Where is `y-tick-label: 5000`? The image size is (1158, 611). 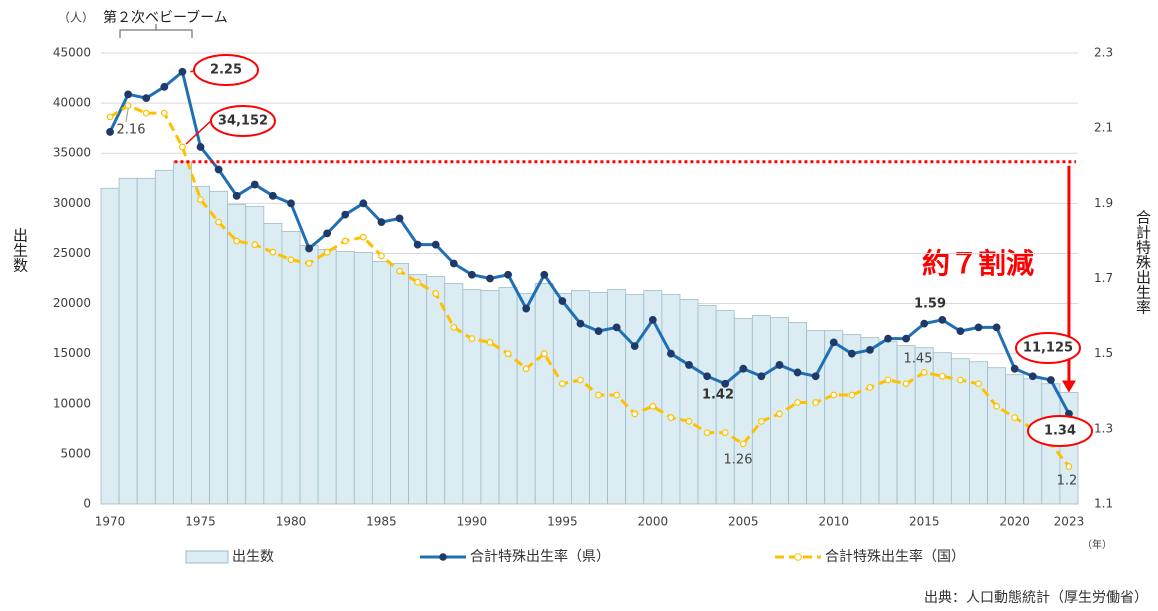 y-tick-label: 5000 is located at coordinates (75, 453).